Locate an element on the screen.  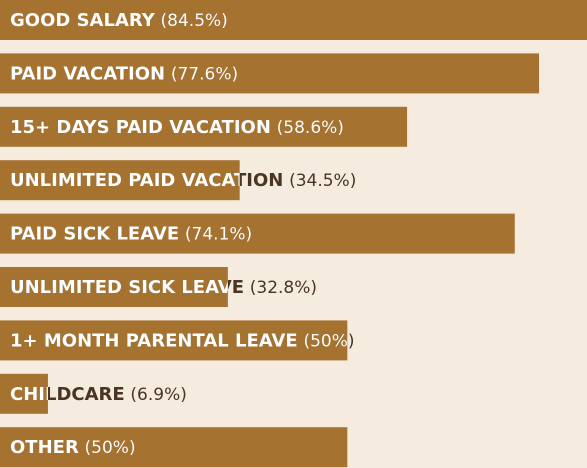
category-label: UNLIMITED PAID VACATION is located at coordinates (146, 180).